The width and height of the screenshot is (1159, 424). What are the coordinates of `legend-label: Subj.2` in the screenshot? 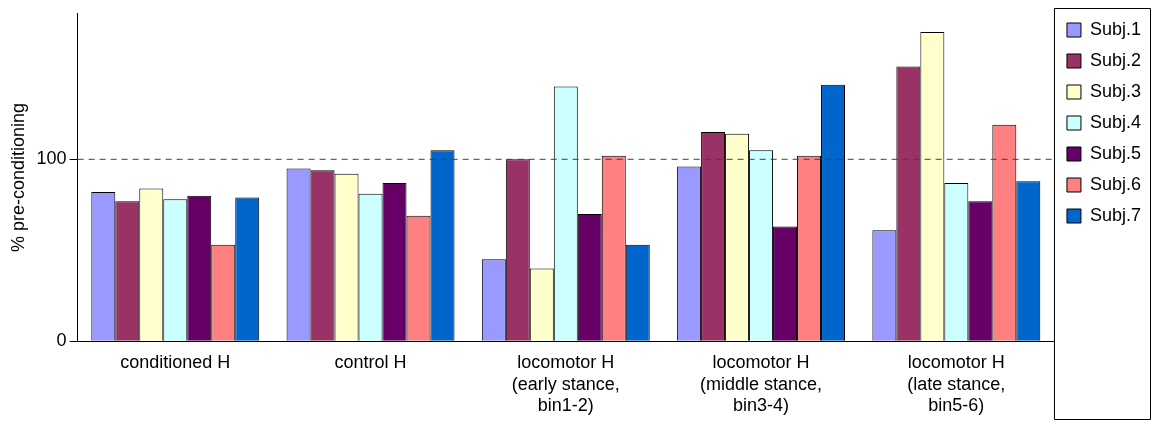 It's located at (1115, 59).